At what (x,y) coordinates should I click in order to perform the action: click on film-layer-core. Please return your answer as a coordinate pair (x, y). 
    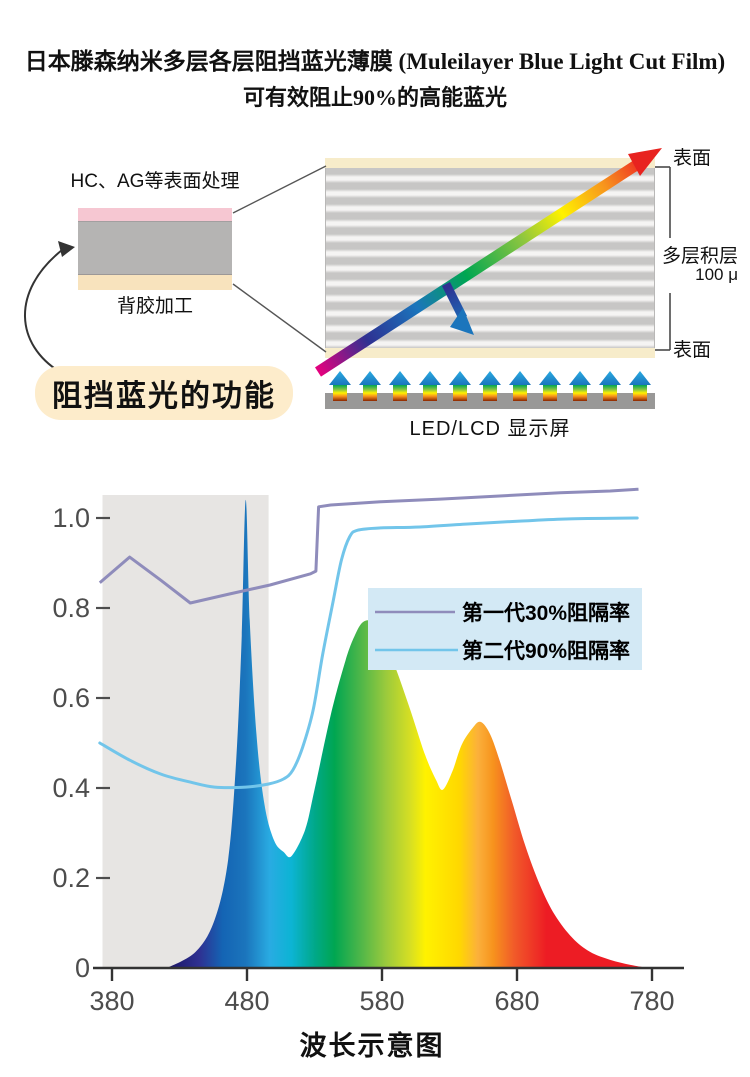
    Looking at the image, I should click on (155, 248).